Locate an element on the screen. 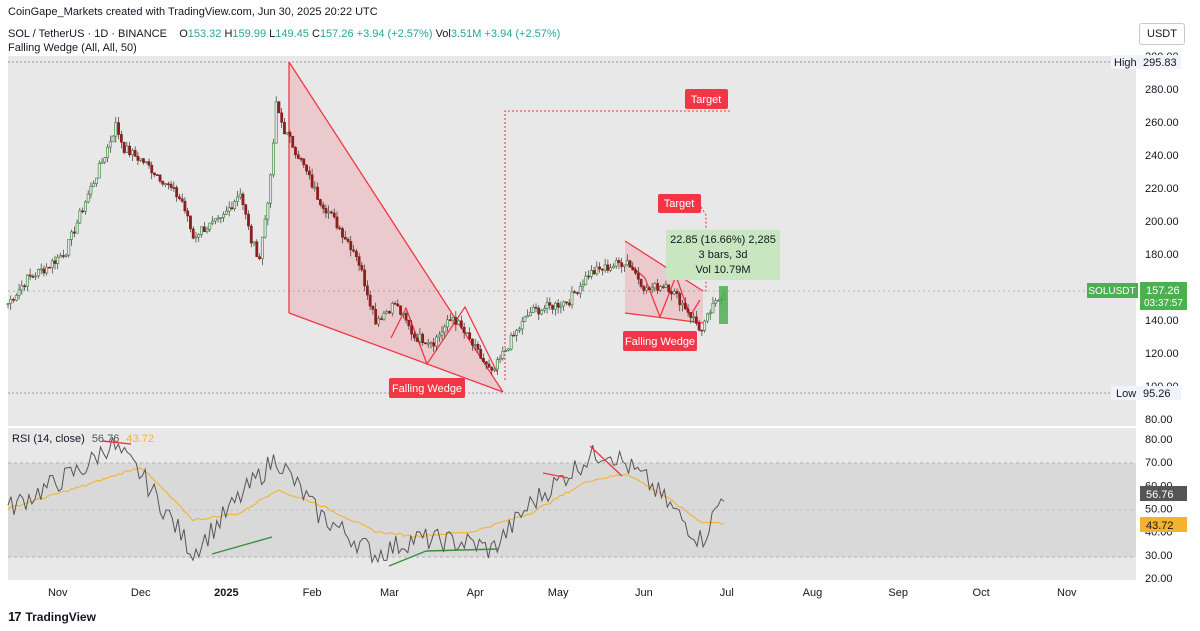  low-value: 149.45 is located at coordinates (292, 34).